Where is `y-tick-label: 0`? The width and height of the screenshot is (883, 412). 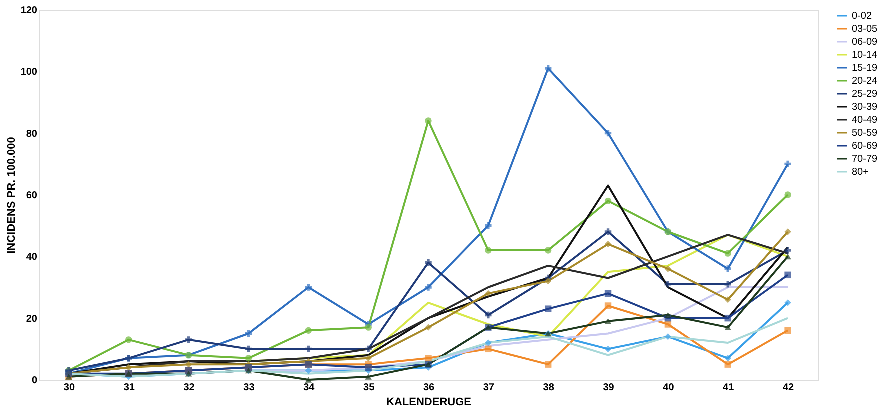
y-tick-label: 0 is located at coordinates (35, 381).